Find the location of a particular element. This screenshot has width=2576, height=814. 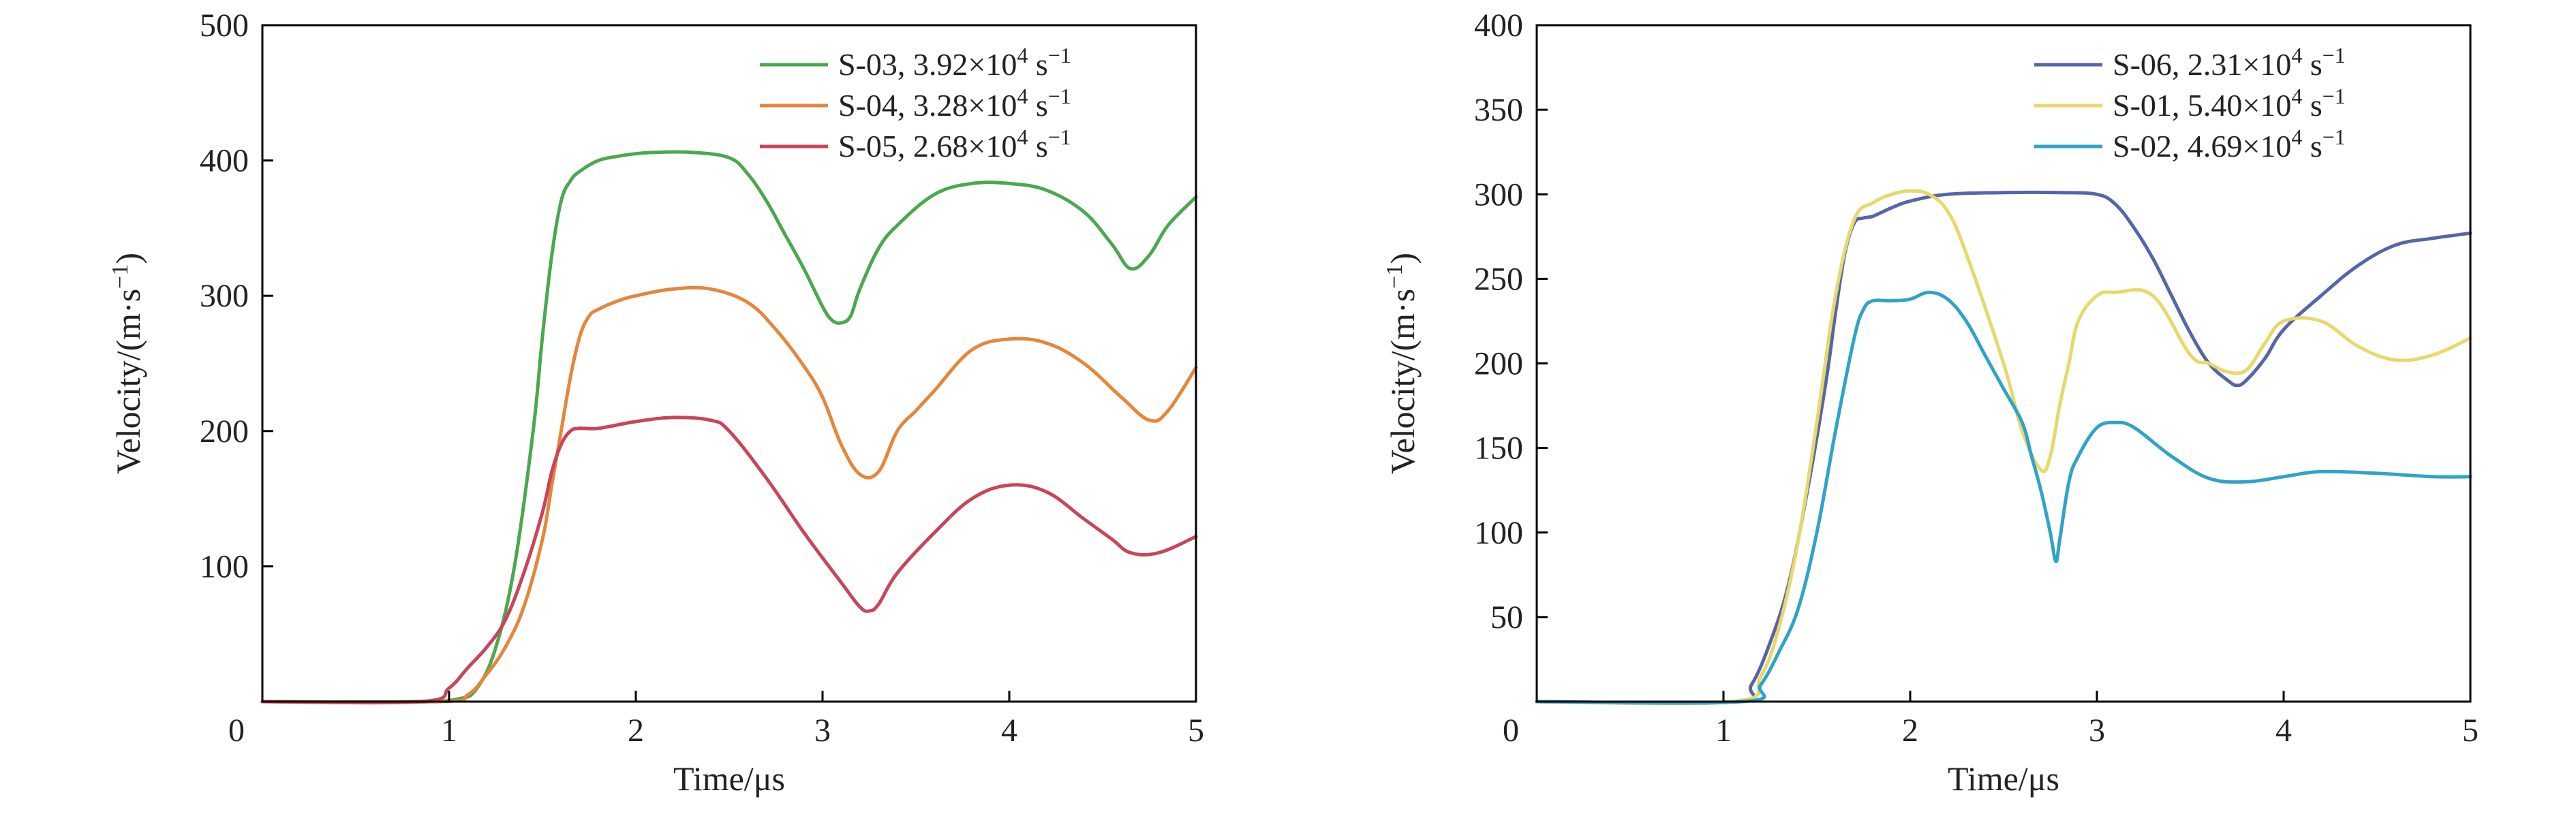

legend-label: S-06, 2.31×104 s−1 is located at coordinates (2229, 63).